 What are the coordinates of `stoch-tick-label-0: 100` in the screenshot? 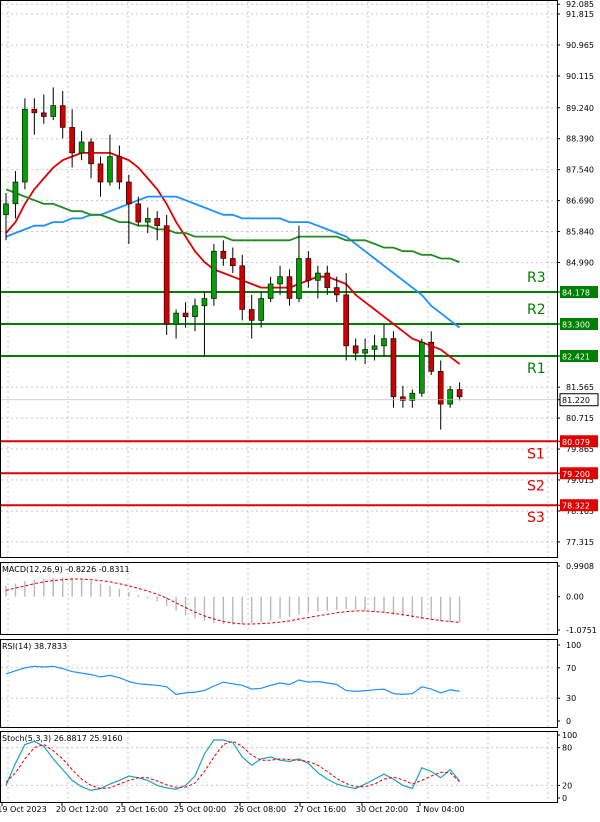 It's located at (569, 735).